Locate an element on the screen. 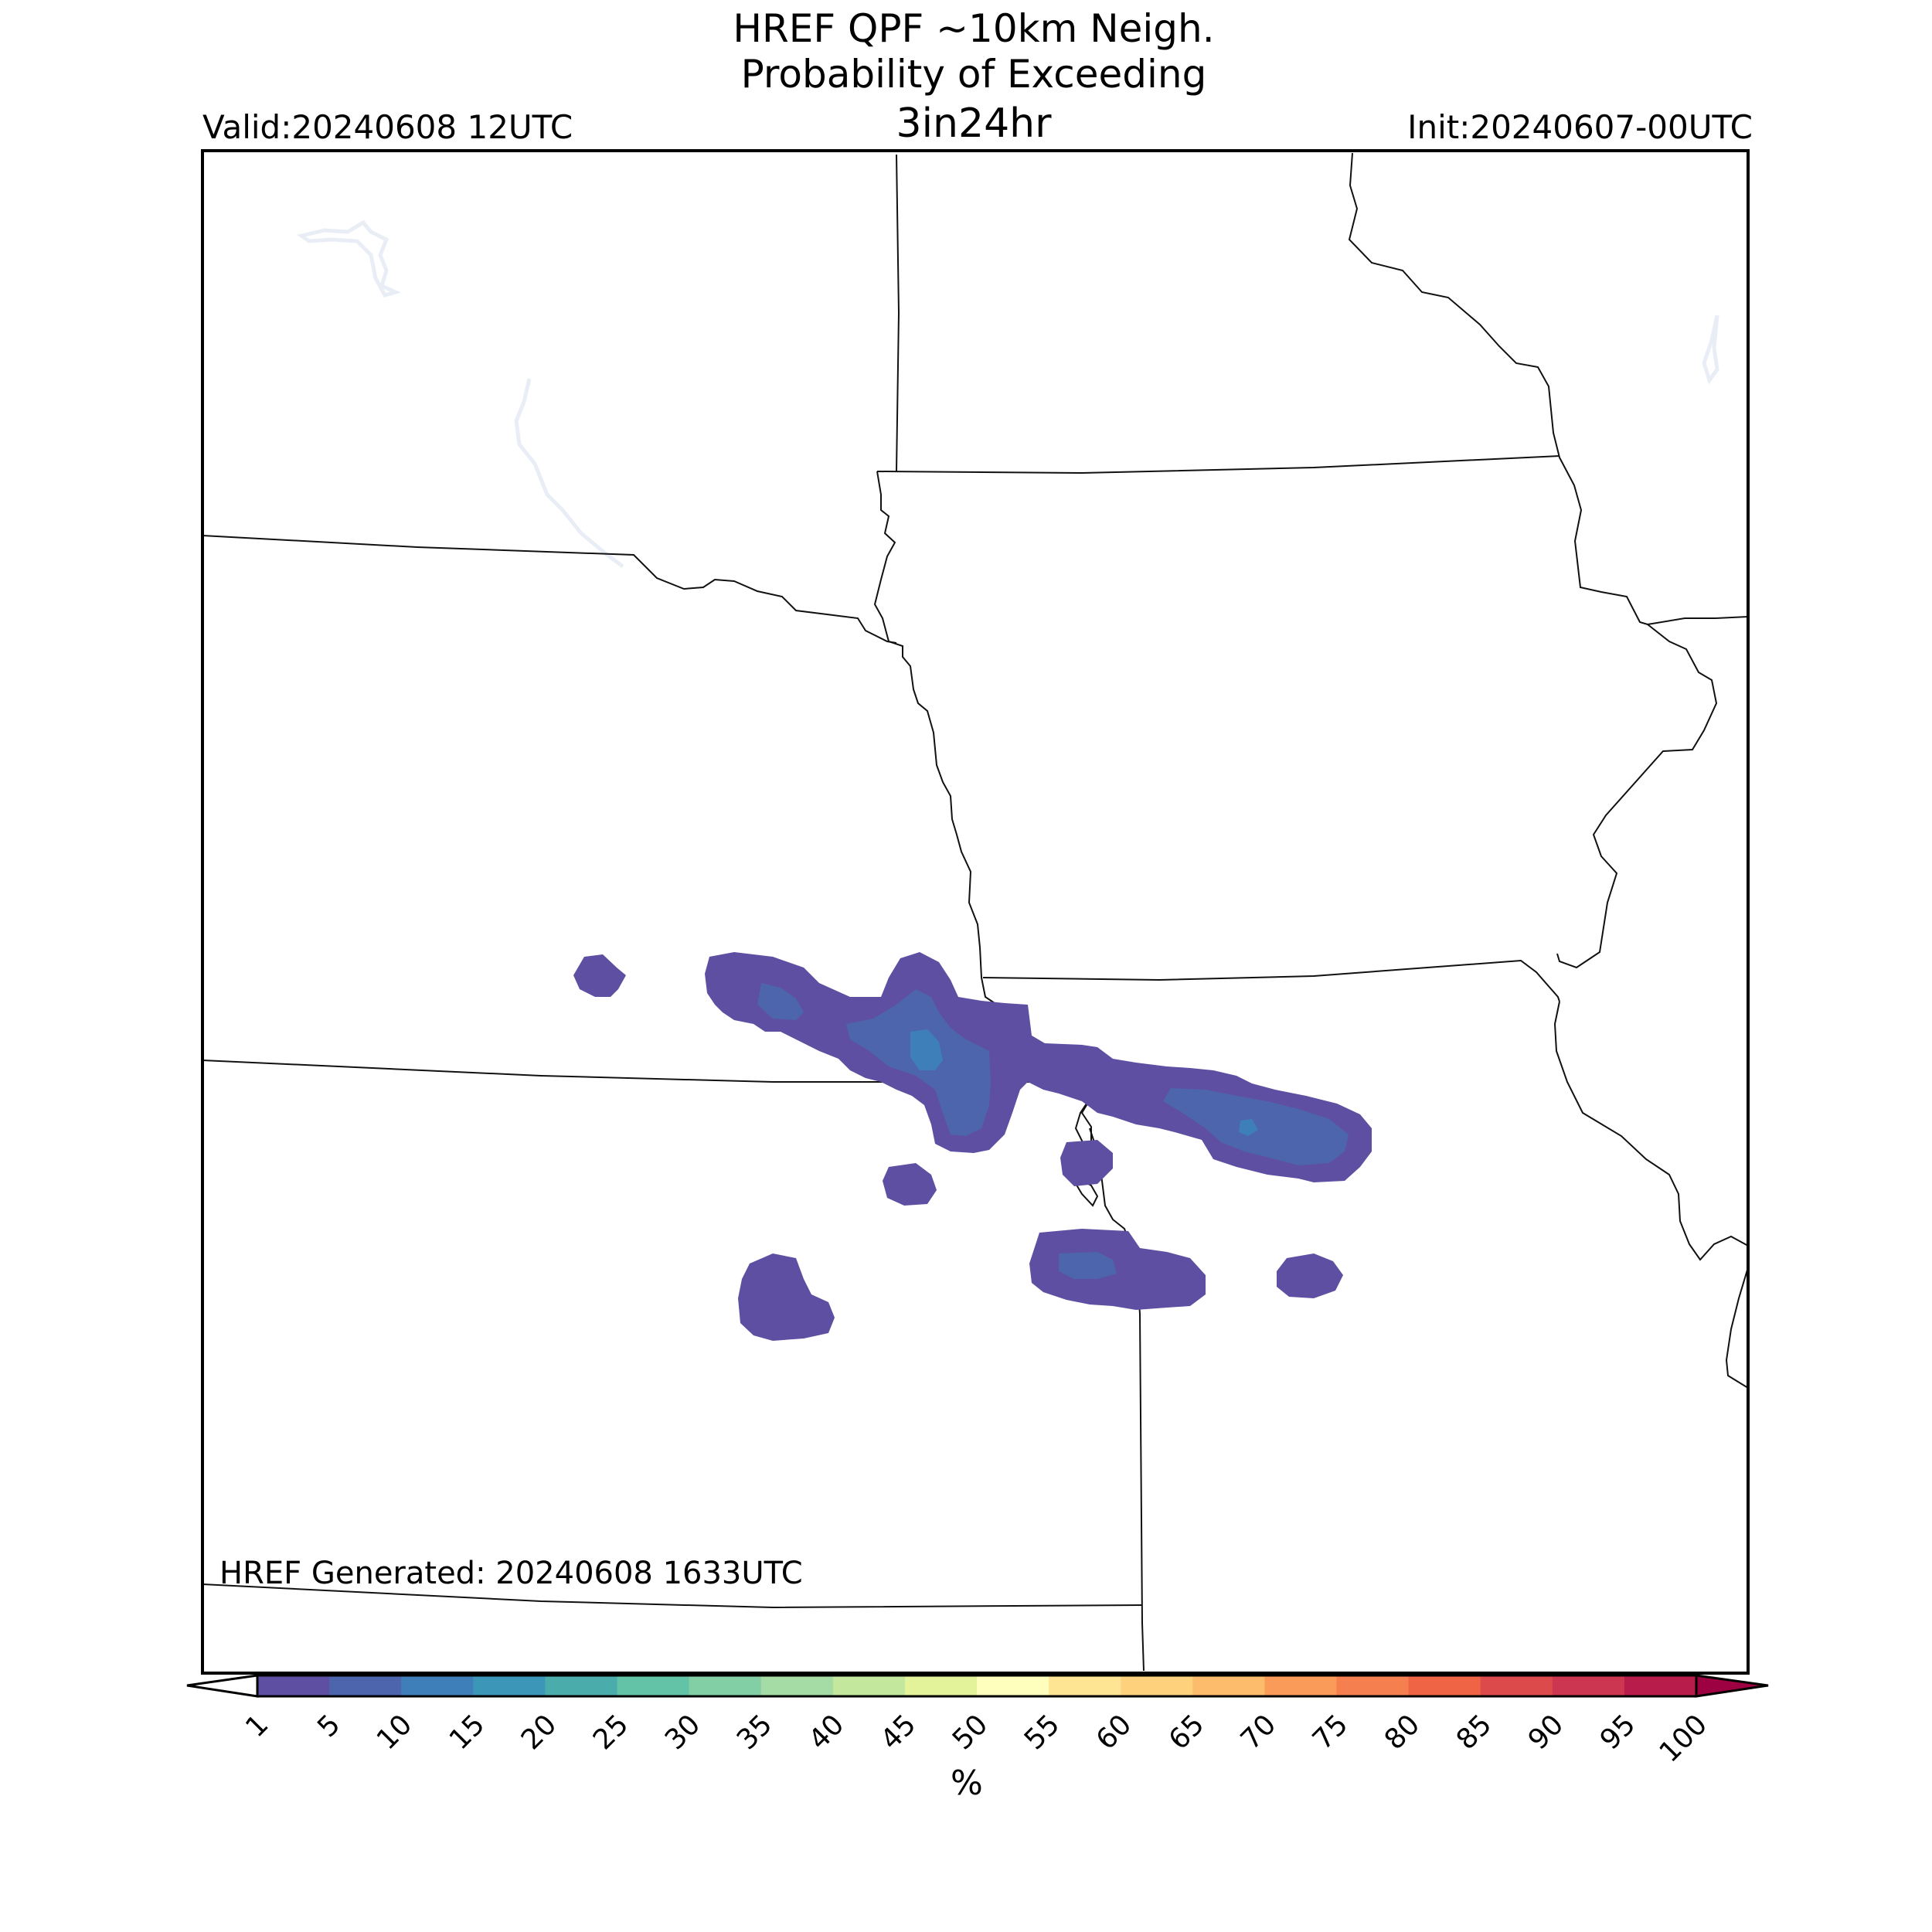  state-border-nd-sd is located at coordinates (898, 313).